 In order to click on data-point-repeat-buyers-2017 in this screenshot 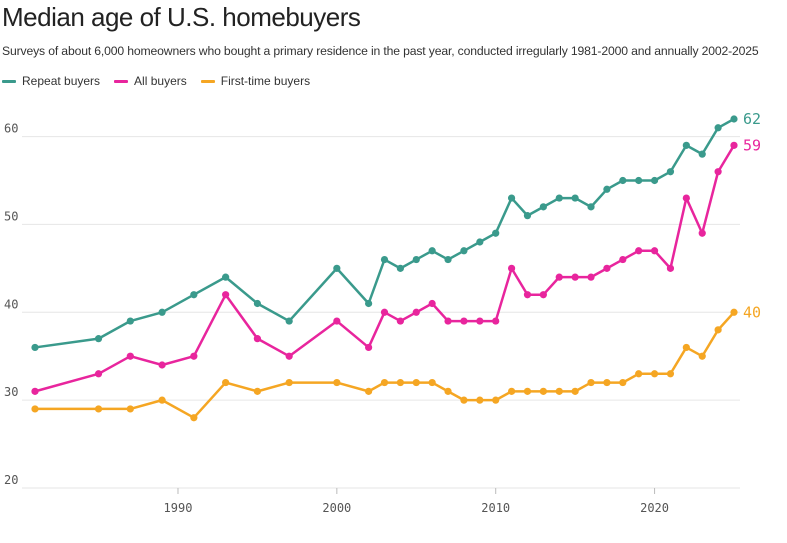, I will do `click(607, 189)`.